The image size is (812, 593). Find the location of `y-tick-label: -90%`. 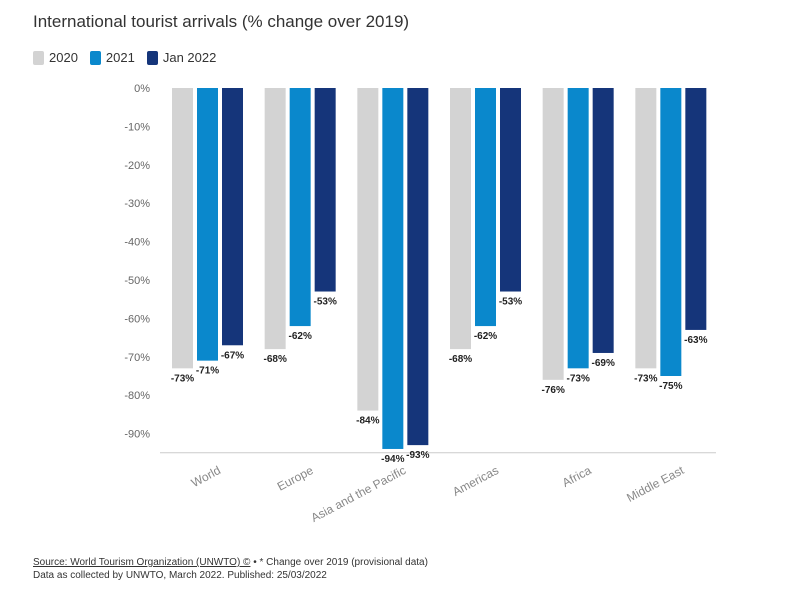

y-tick-label: -90% is located at coordinates (137, 435).